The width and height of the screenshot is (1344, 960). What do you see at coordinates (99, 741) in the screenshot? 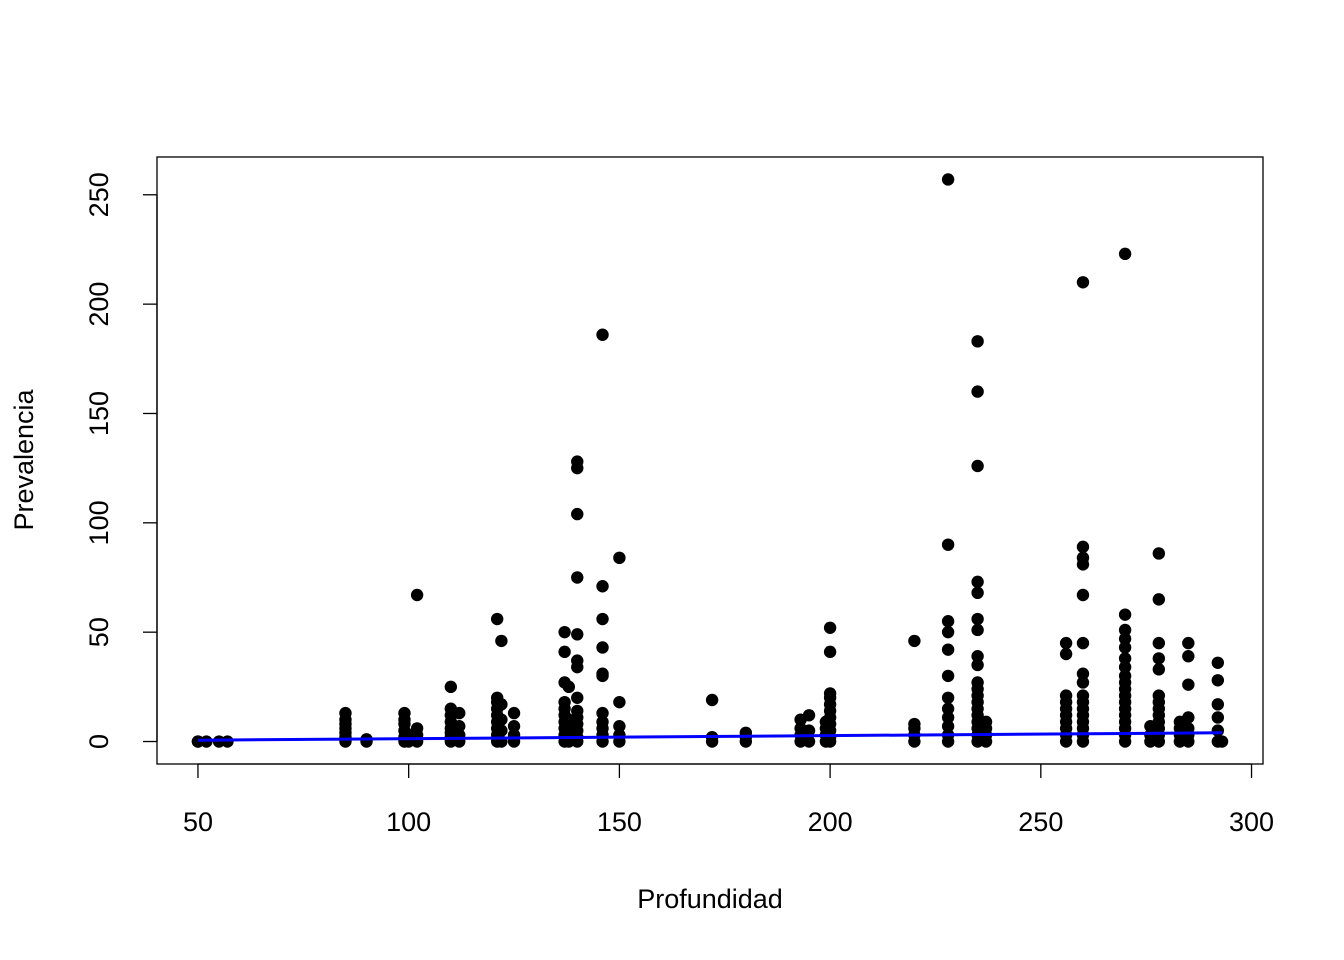
I see `y-tick-label: 0` at bounding box center [99, 741].